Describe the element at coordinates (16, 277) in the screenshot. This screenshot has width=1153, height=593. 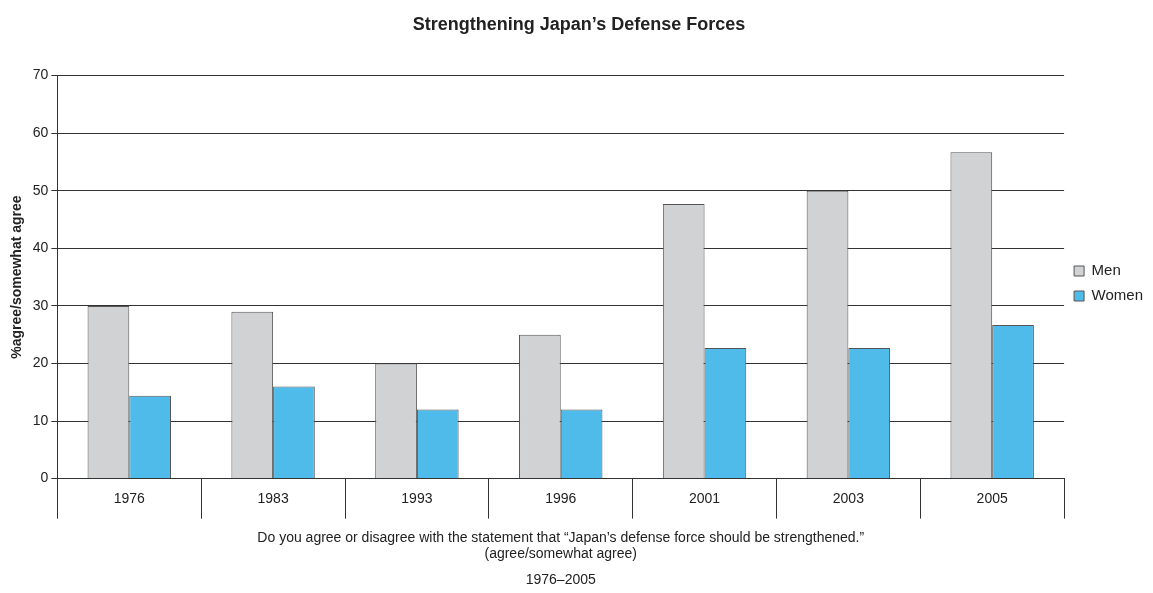
I see `y-axis-title: %agree/somewhat agree` at that location.